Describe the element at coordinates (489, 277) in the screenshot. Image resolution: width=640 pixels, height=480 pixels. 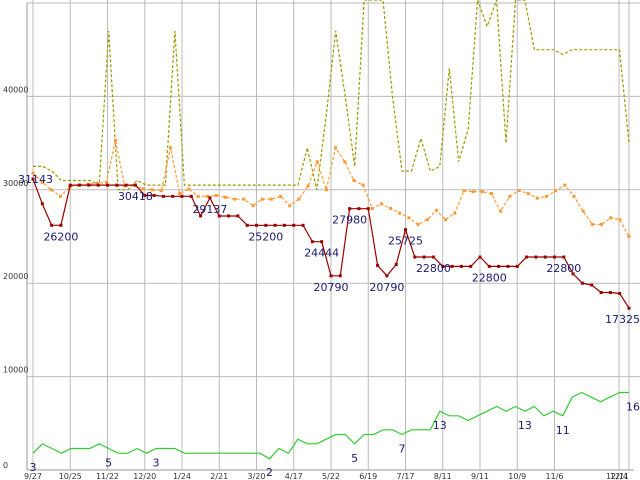
I see `data-label: 22800` at that location.